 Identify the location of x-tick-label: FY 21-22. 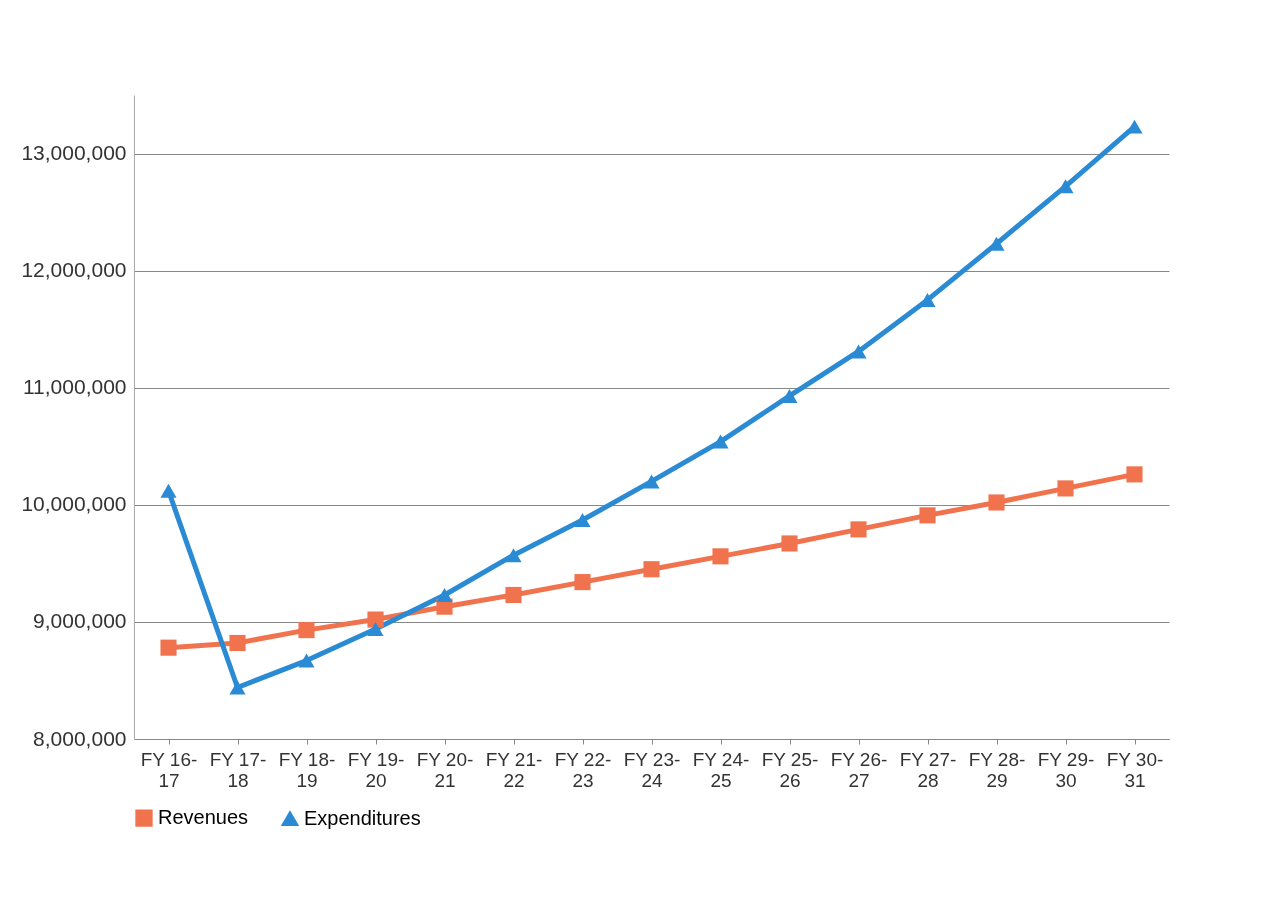
(514, 769).